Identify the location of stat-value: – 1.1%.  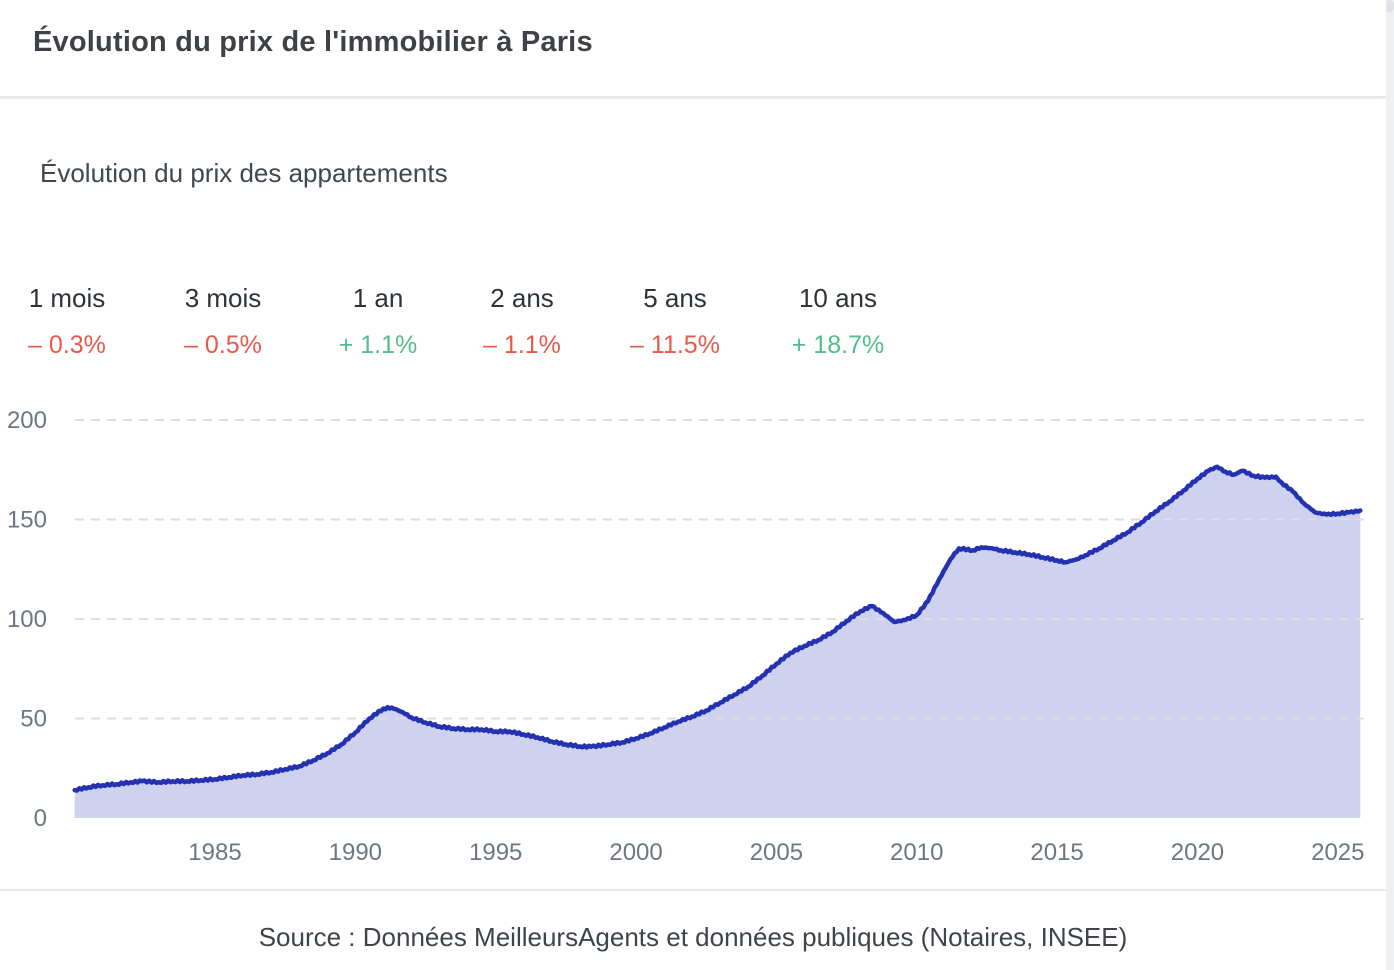
(522, 345).